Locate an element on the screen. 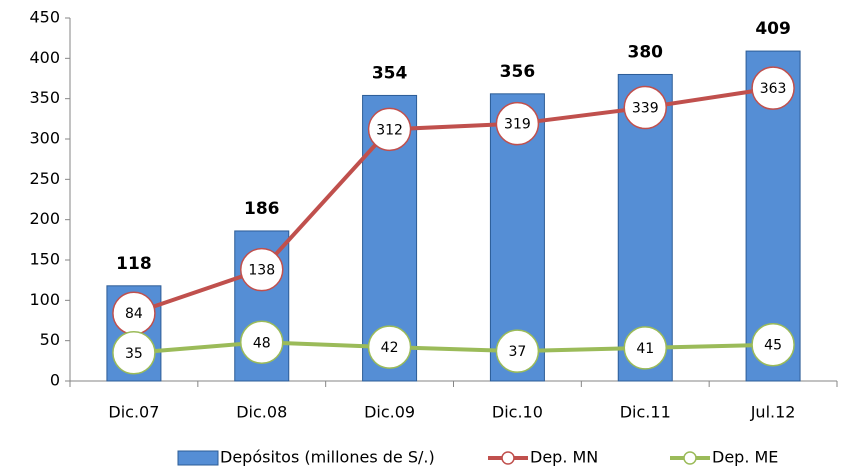 Image resolution: width=853 pixels, height=473 pixels. x-tick-label: Dic.10 is located at coordinates (517, 412).